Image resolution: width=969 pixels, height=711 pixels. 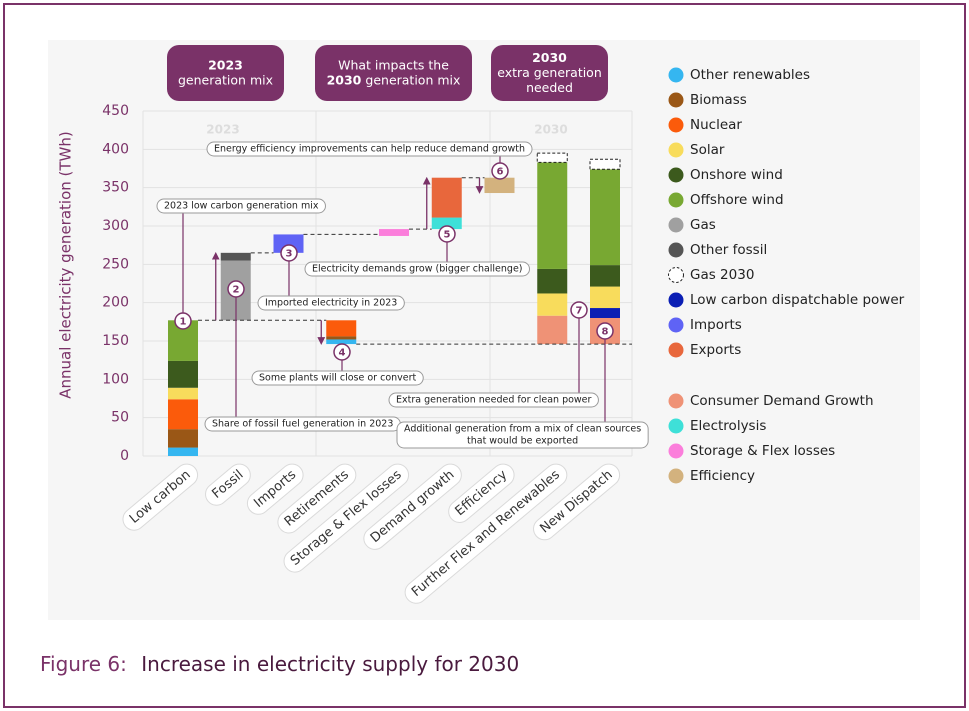 What do you see at coordinates (115, 379) in the screenshot?
I see `y-tick-label: 100` at bounding box center [115, 379].